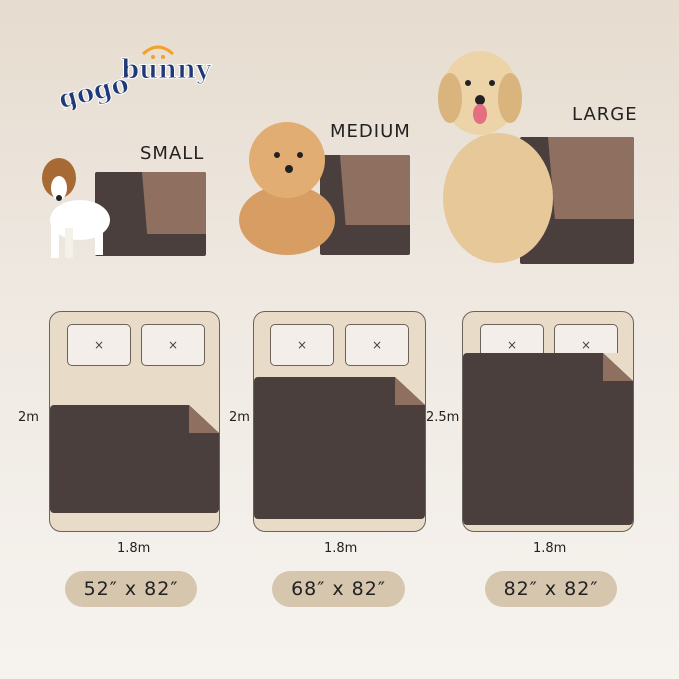 The height and width of the screenshot is (679, 679). Describe the element at coordinates (548, 439) in the screenshot. I see `pad-overlay-large` at that location.